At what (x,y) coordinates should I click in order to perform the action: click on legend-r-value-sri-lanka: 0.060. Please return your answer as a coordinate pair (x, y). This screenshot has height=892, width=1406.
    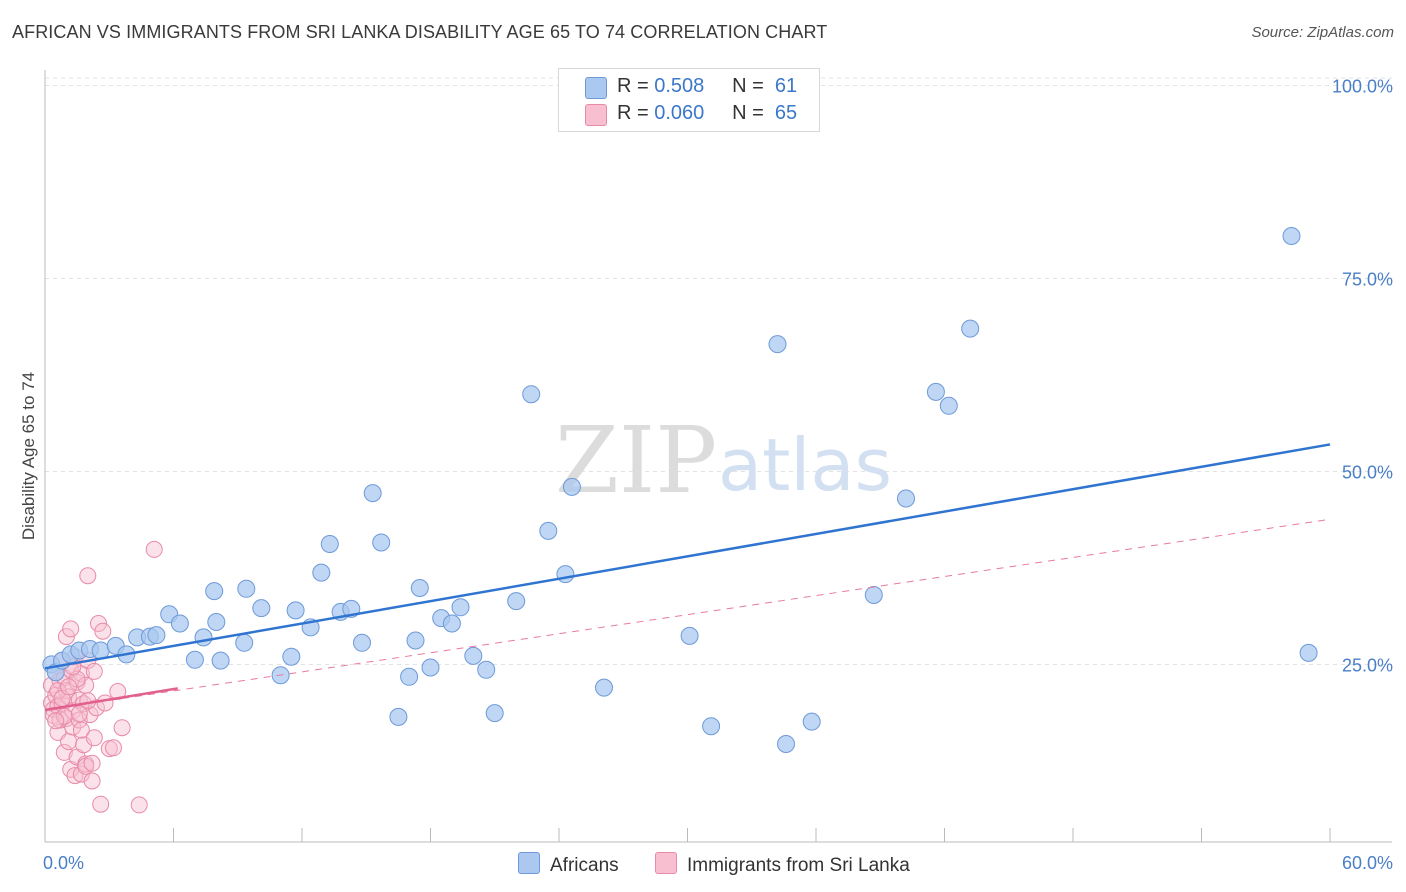
    Looking at the image, I should click on (679, 113).